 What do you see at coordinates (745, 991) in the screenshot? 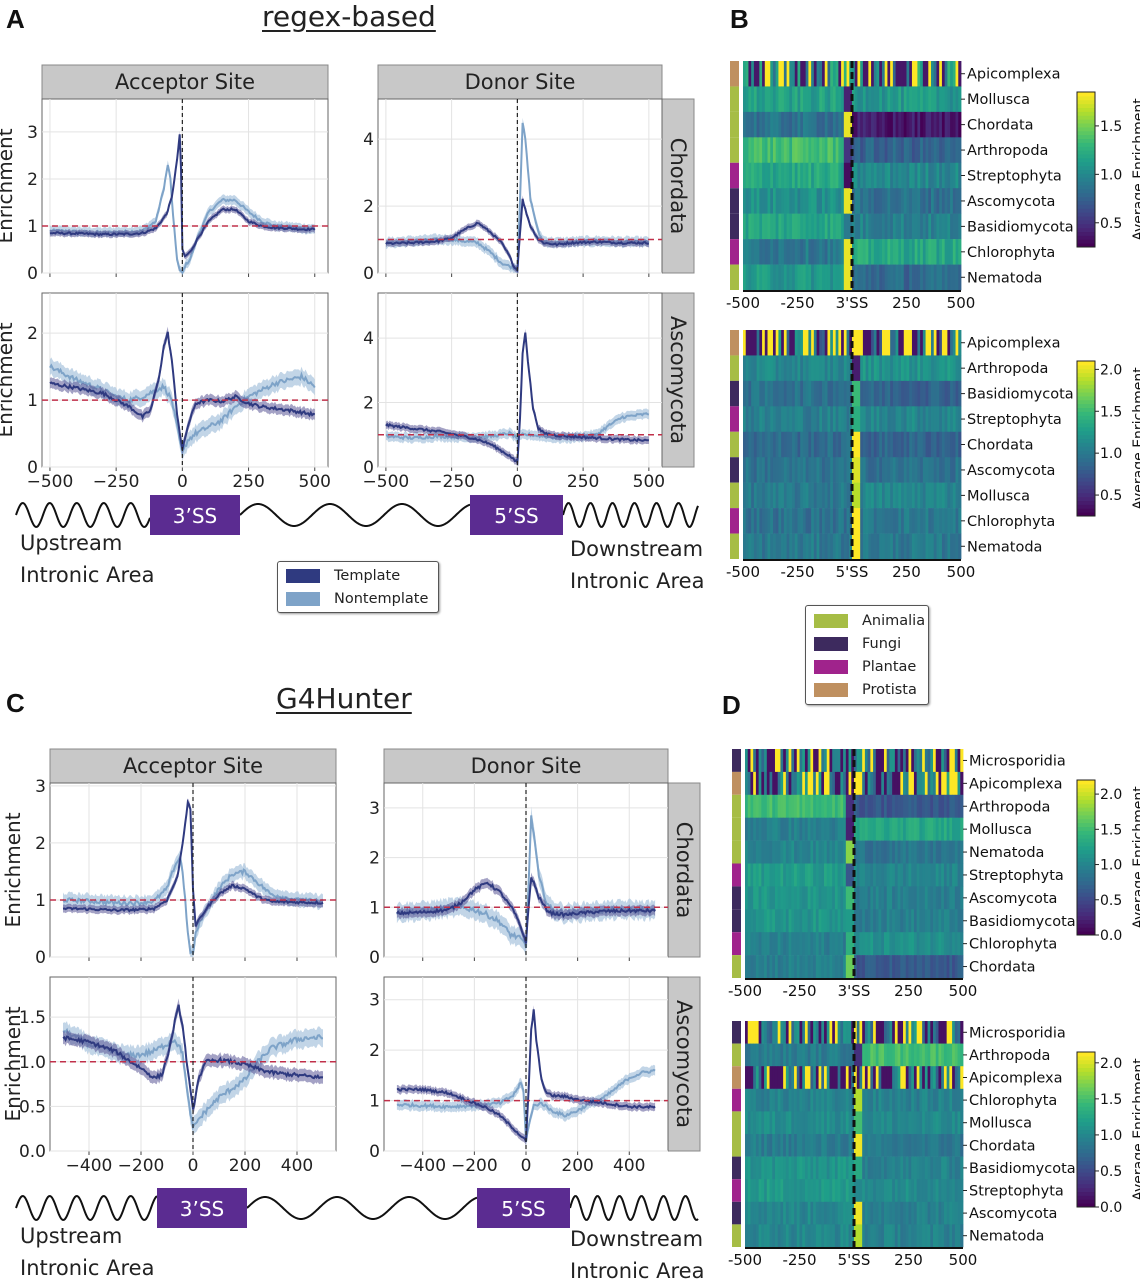
I see `x-tick-label: -500` at bounding box center [745, 991].